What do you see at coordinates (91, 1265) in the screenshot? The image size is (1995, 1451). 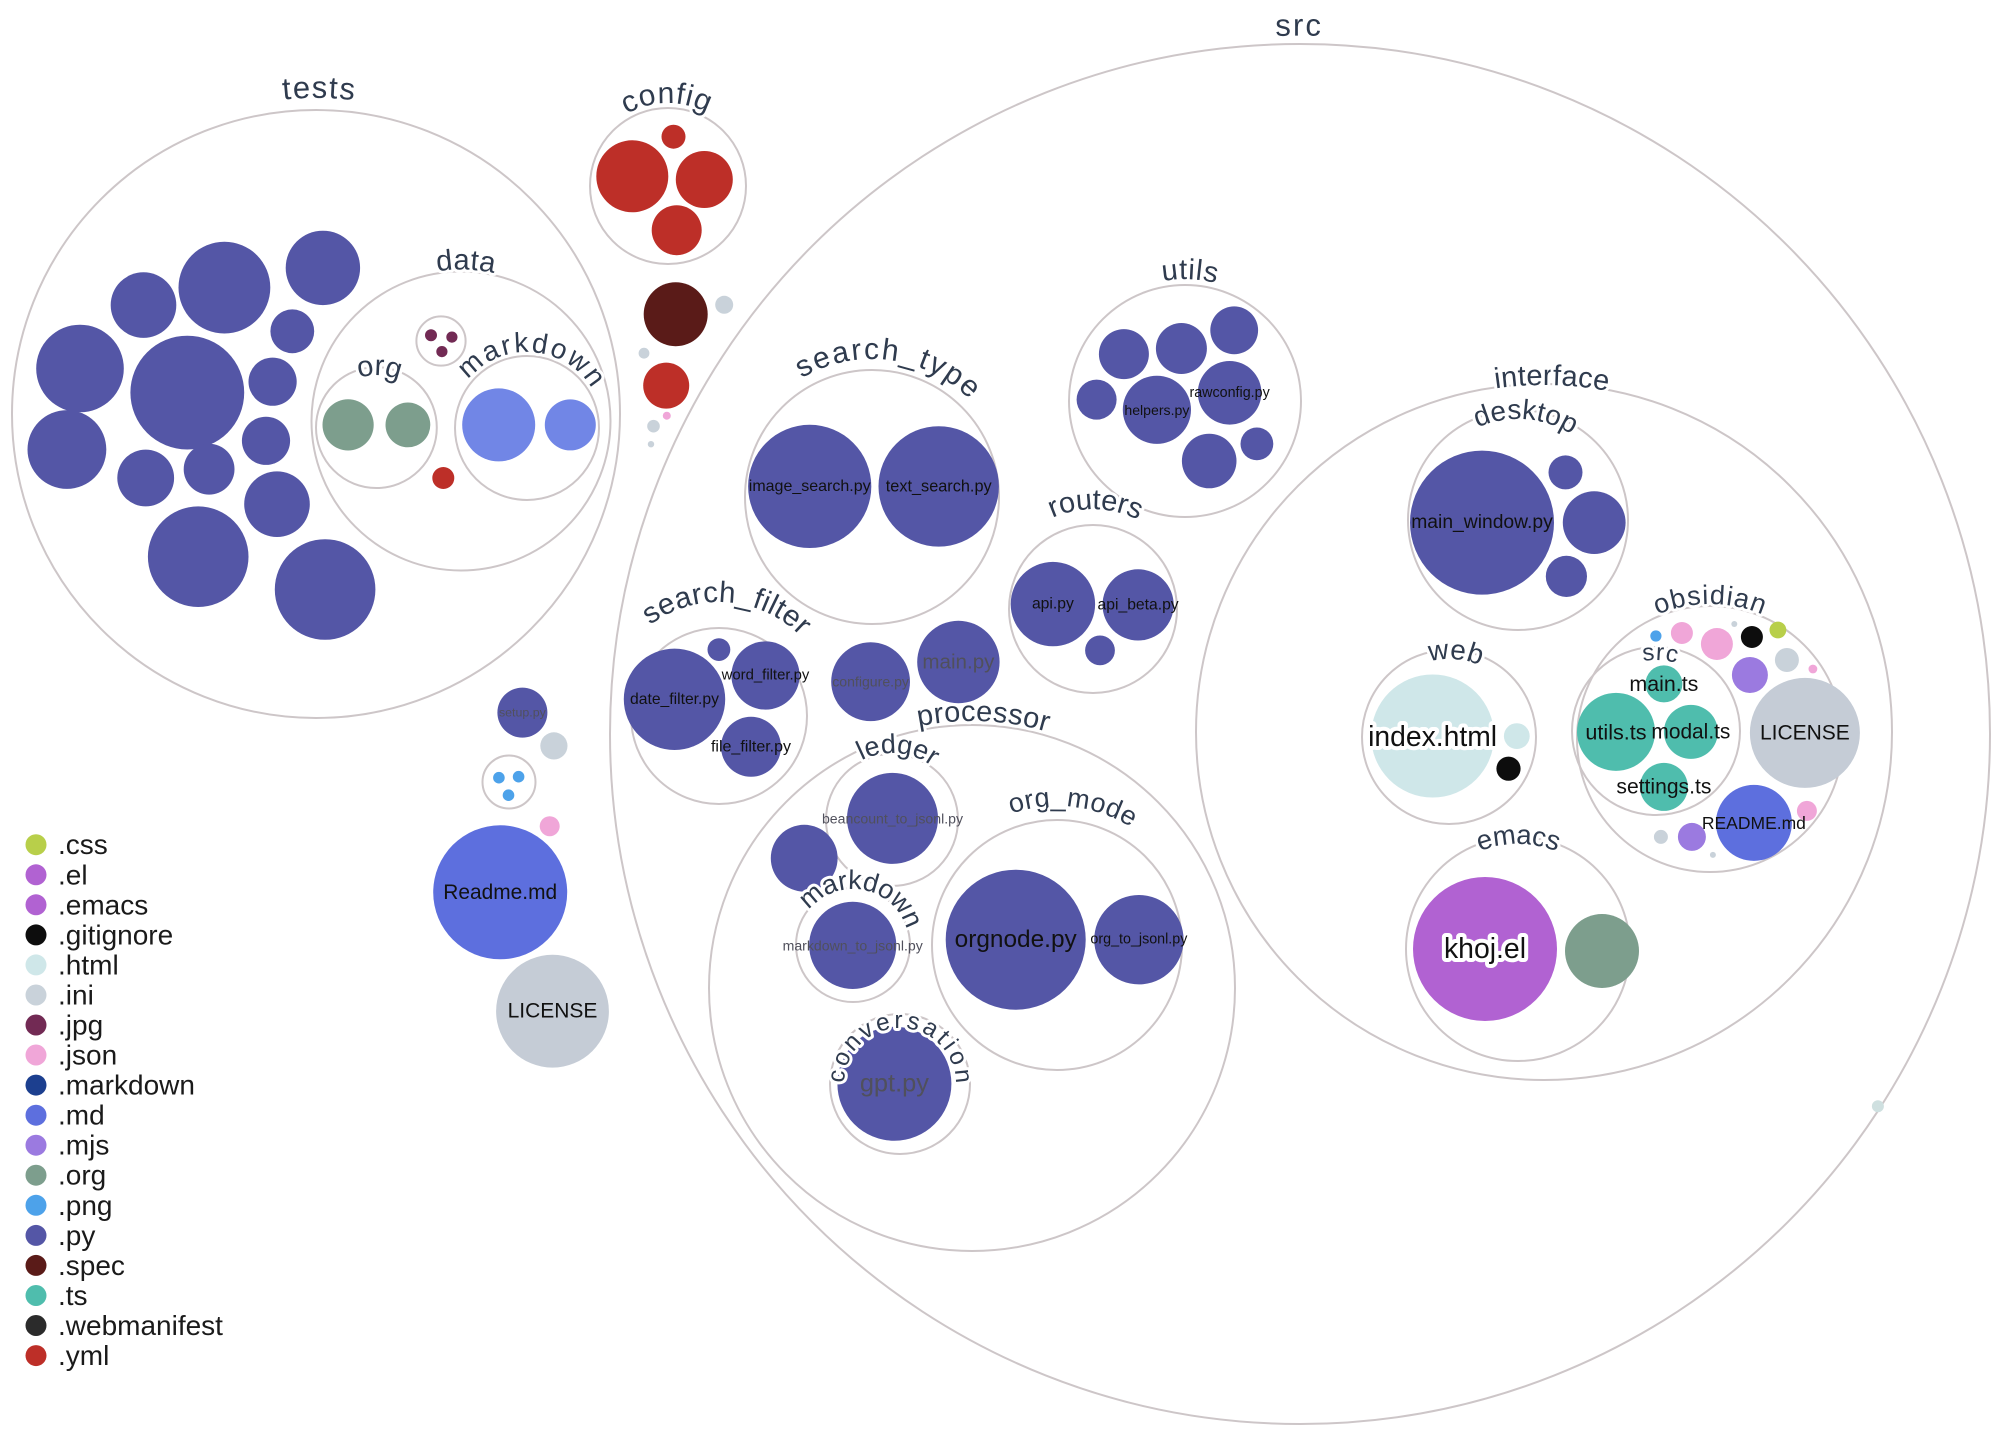 I see `svg-text: .spec` at bounding box center [91, 1265].